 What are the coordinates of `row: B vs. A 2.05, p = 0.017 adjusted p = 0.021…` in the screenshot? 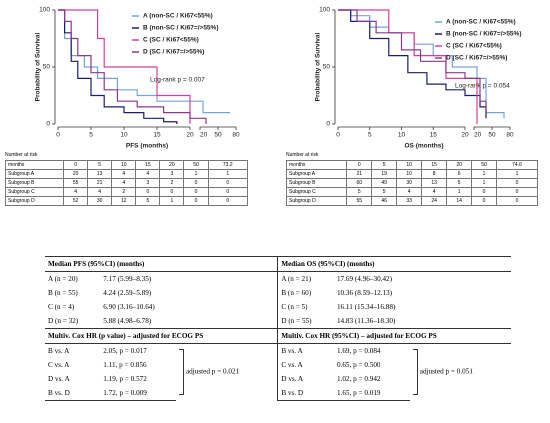 It's located at (278, 369).